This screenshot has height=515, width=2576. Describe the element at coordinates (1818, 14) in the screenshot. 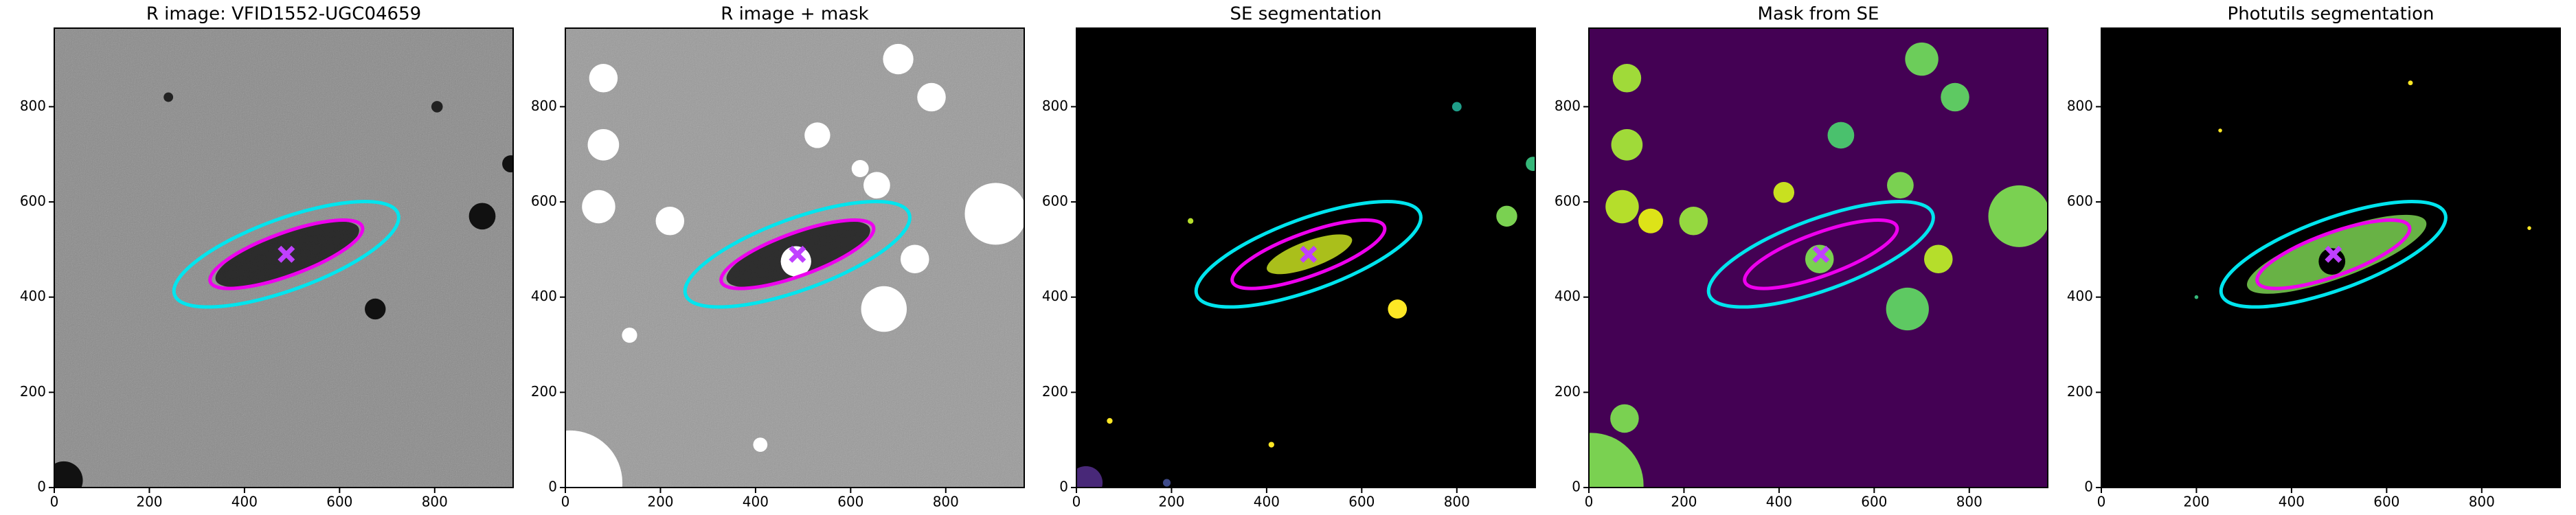

I see `panel-title: Mask from SE` at that location.